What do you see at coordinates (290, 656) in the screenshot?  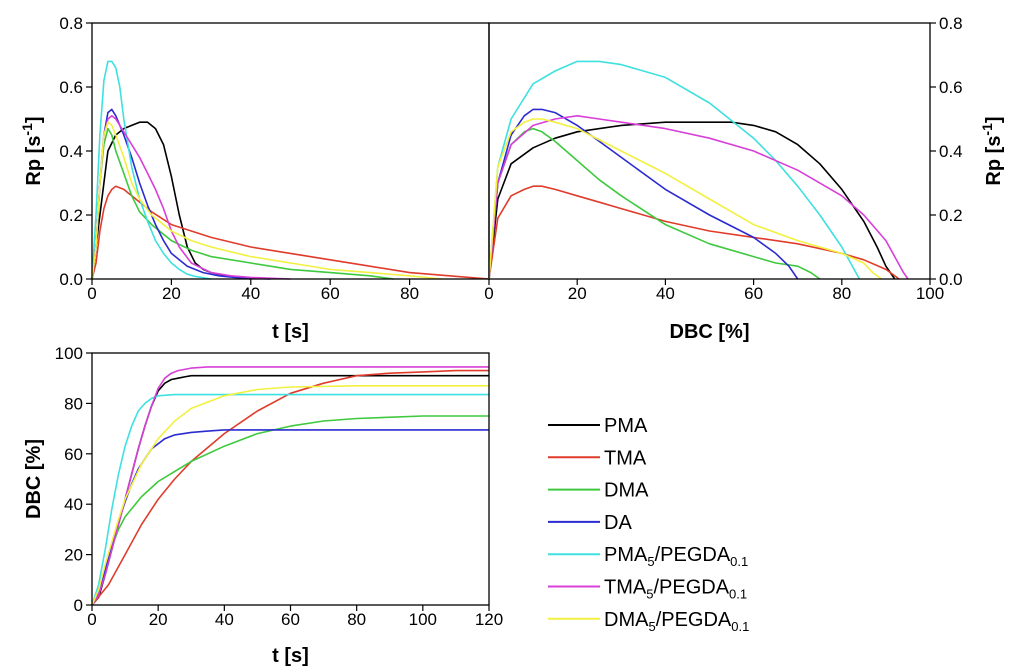 I see `x-axis-title-dbc-vs-t: t [s]` at bounding box center [290, 656].